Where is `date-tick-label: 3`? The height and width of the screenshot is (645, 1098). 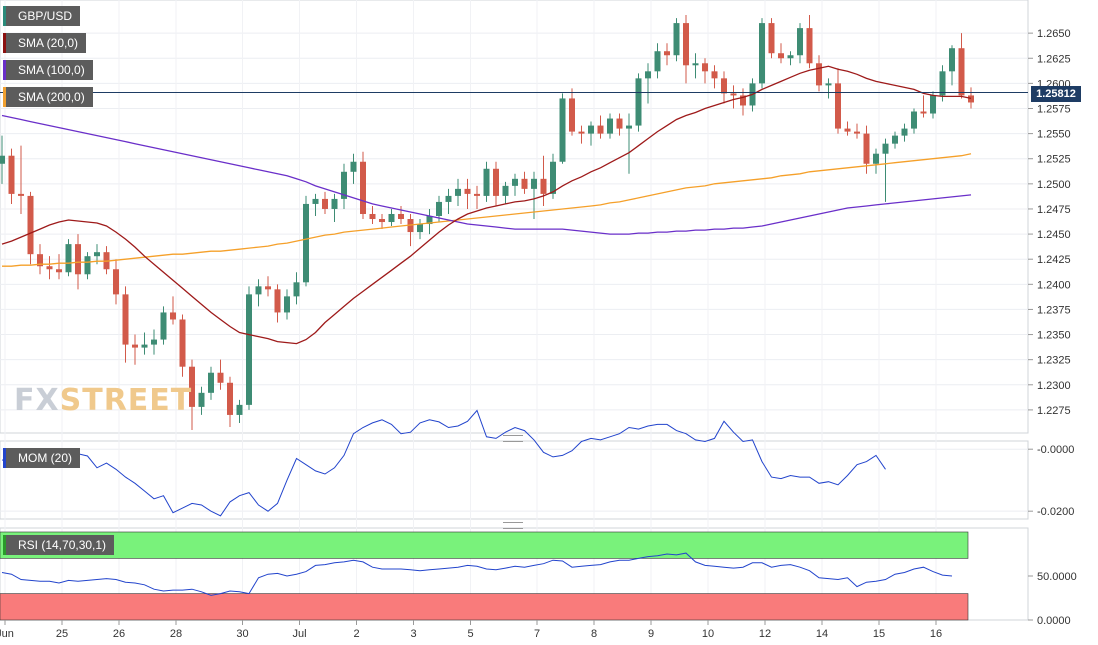 date-tick-label: 3 is located at coordinates (413, 634).